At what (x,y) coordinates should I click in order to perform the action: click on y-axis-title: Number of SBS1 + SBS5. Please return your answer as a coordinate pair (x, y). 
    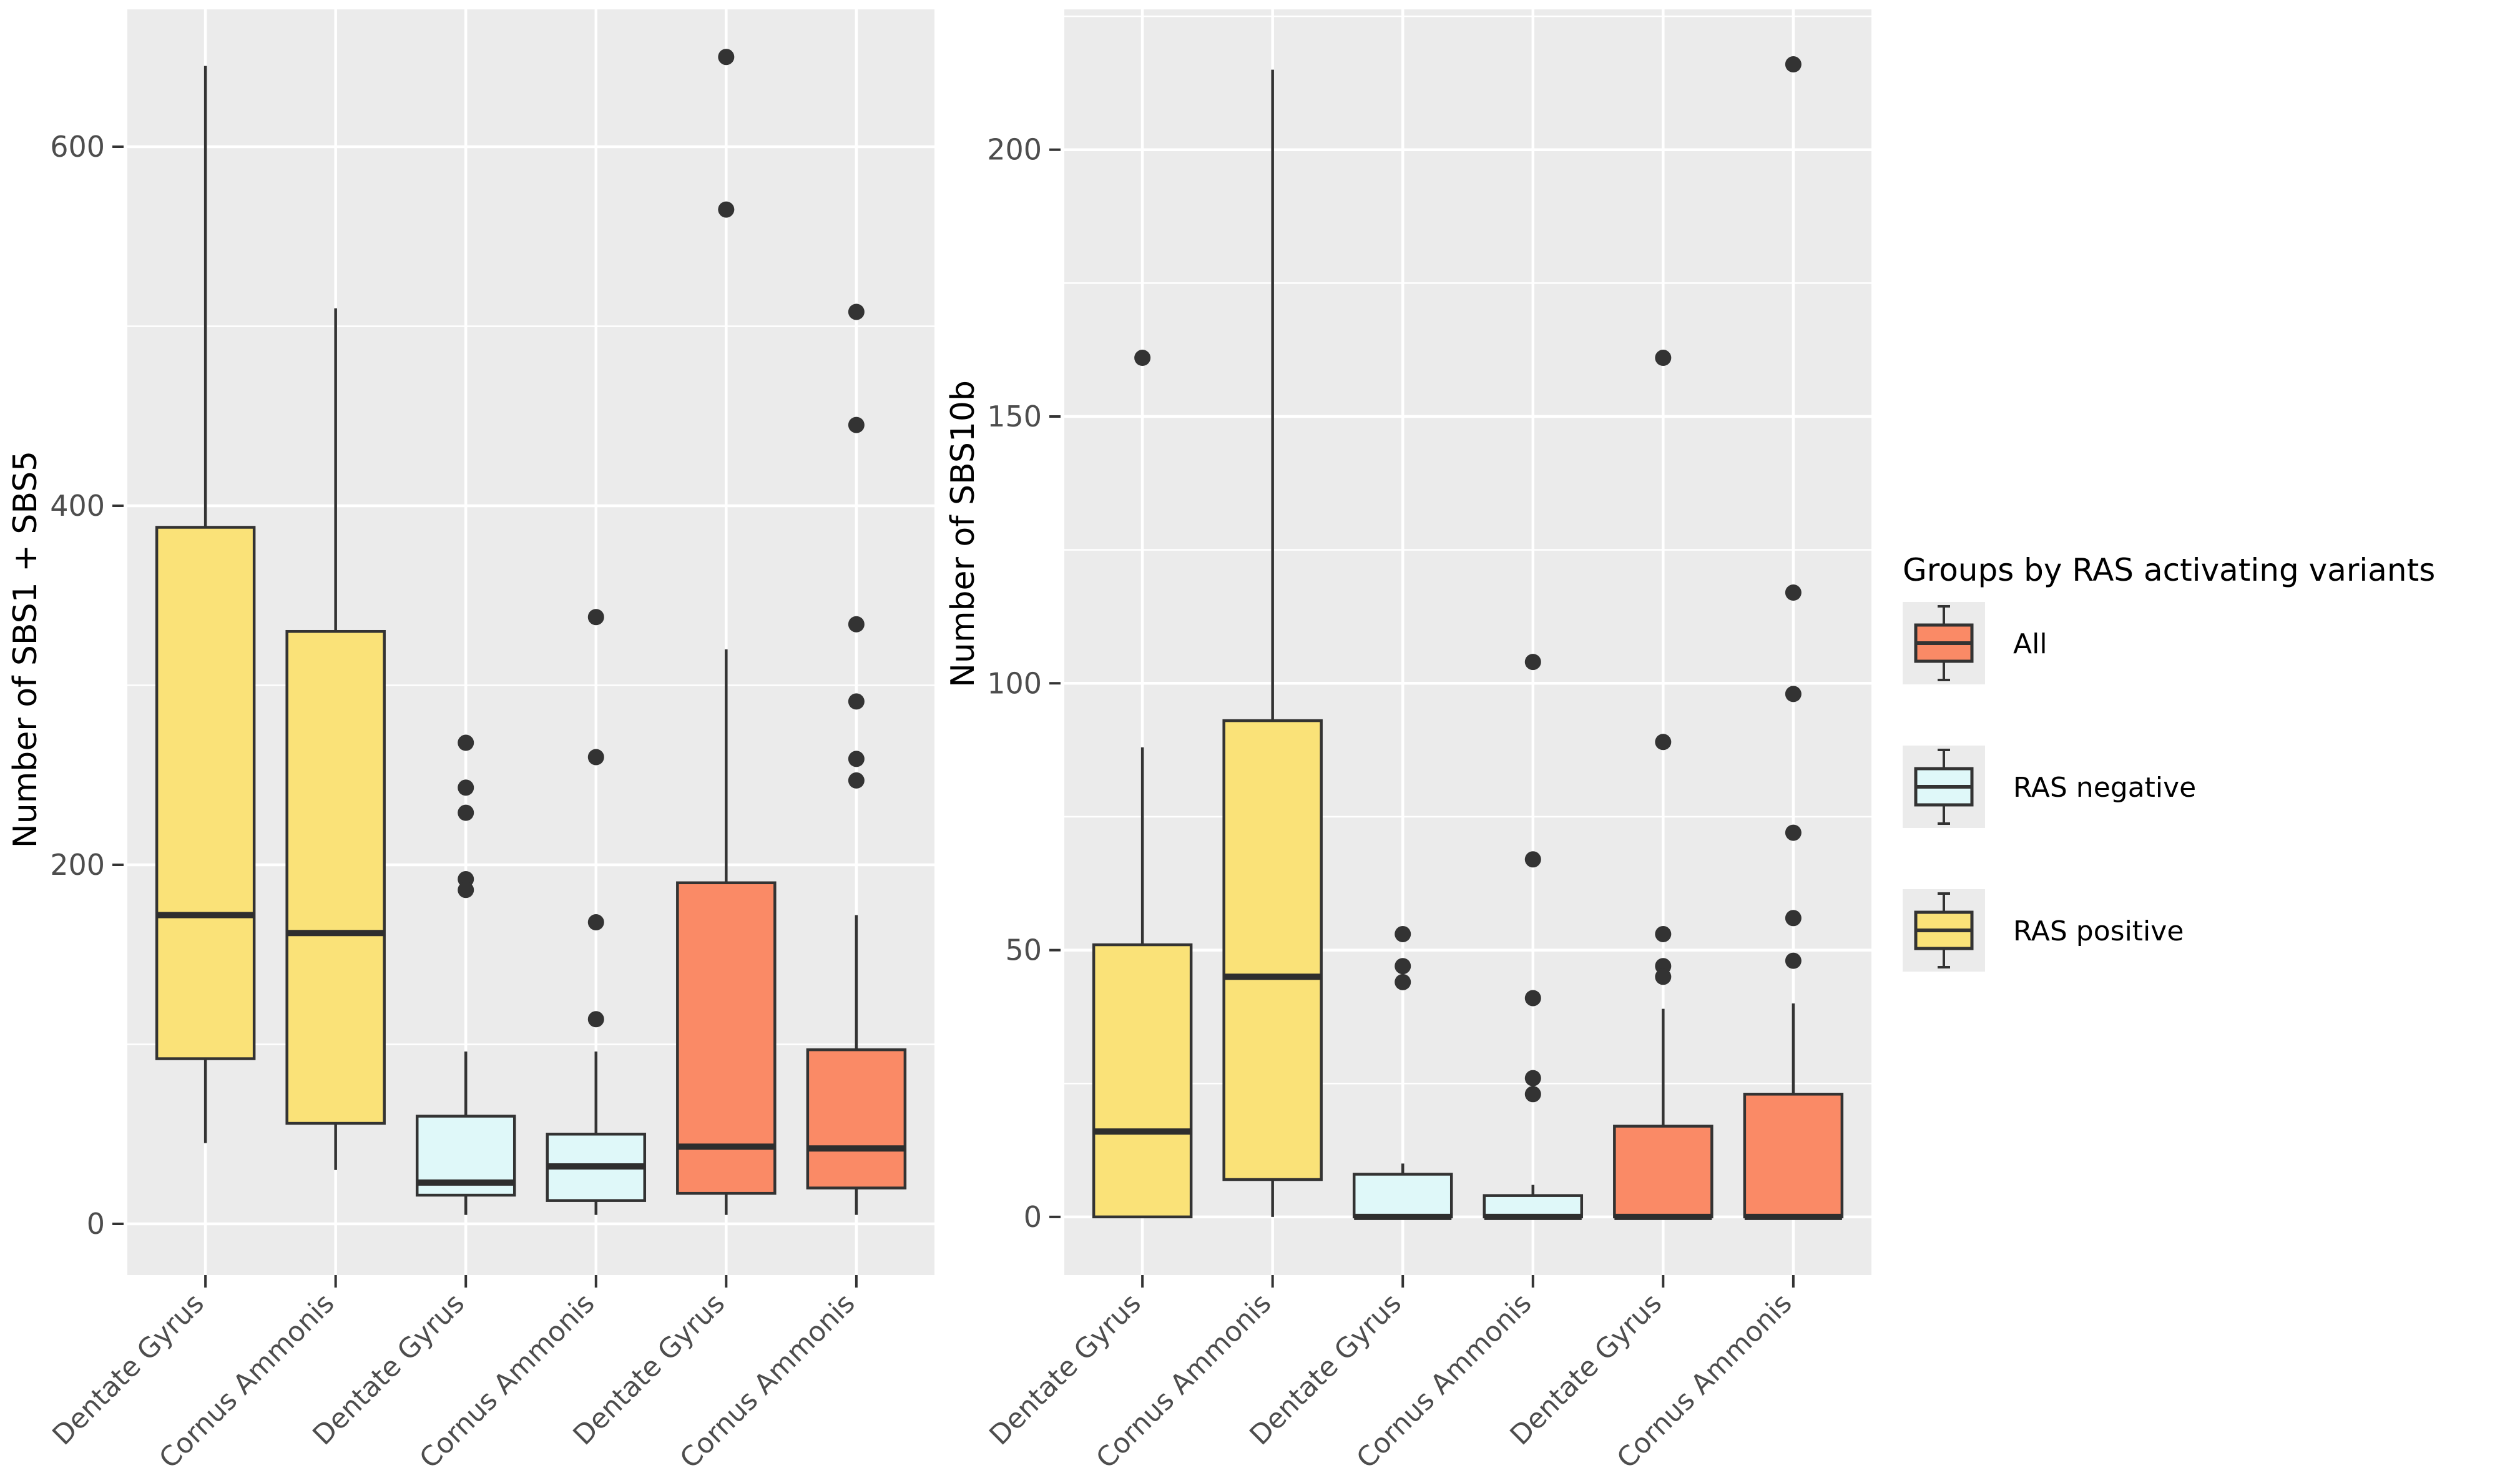
    Looking at the image, I should click on (25, 649).